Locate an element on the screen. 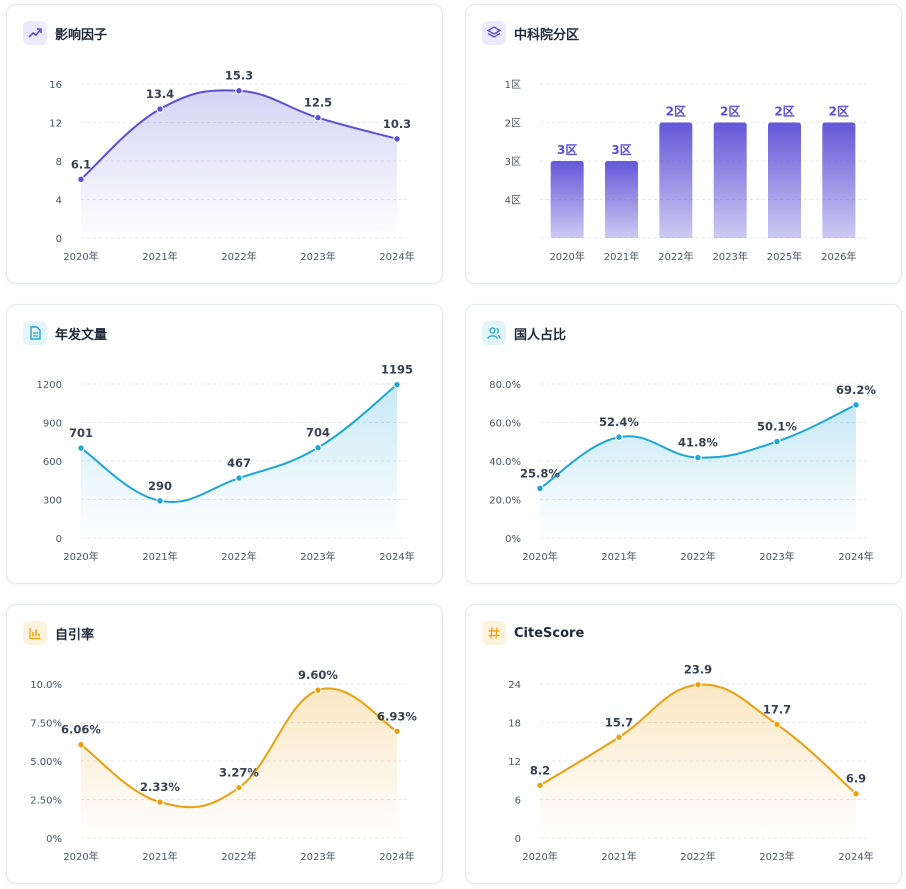 This screenshot has width=906, height=889. panel-header: 年发文量 is located at coordinates (65, 333).